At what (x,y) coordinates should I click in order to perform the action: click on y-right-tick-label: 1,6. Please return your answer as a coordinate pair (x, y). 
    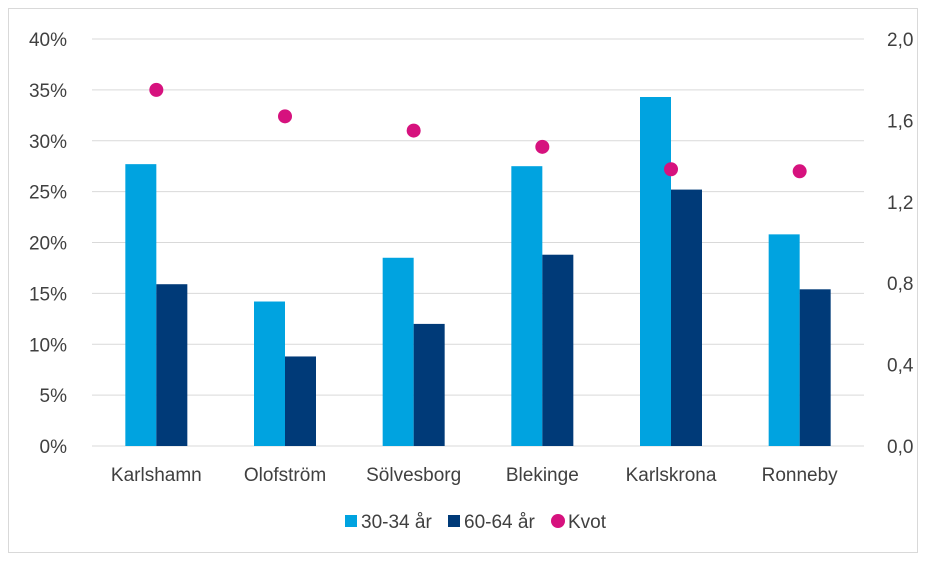
    Looking at the image, I should click on (900, 121).